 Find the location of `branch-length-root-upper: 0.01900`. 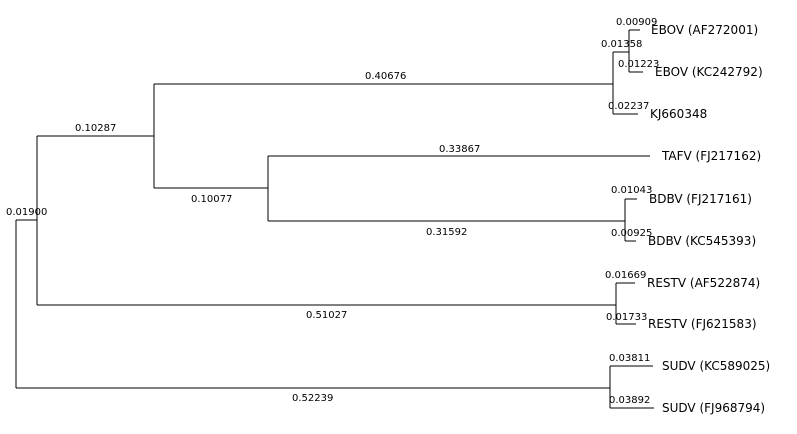

branch-length-root-upper: 0.01900 is located at coordinates (26, 212).